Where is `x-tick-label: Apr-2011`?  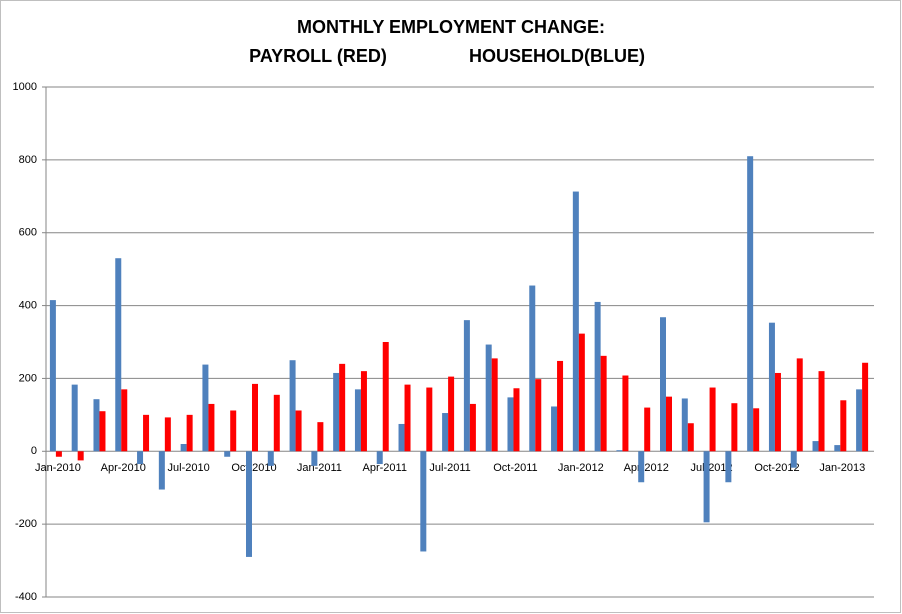
x-tick-label: Apr-2011 is located at coordinates (385, 468).